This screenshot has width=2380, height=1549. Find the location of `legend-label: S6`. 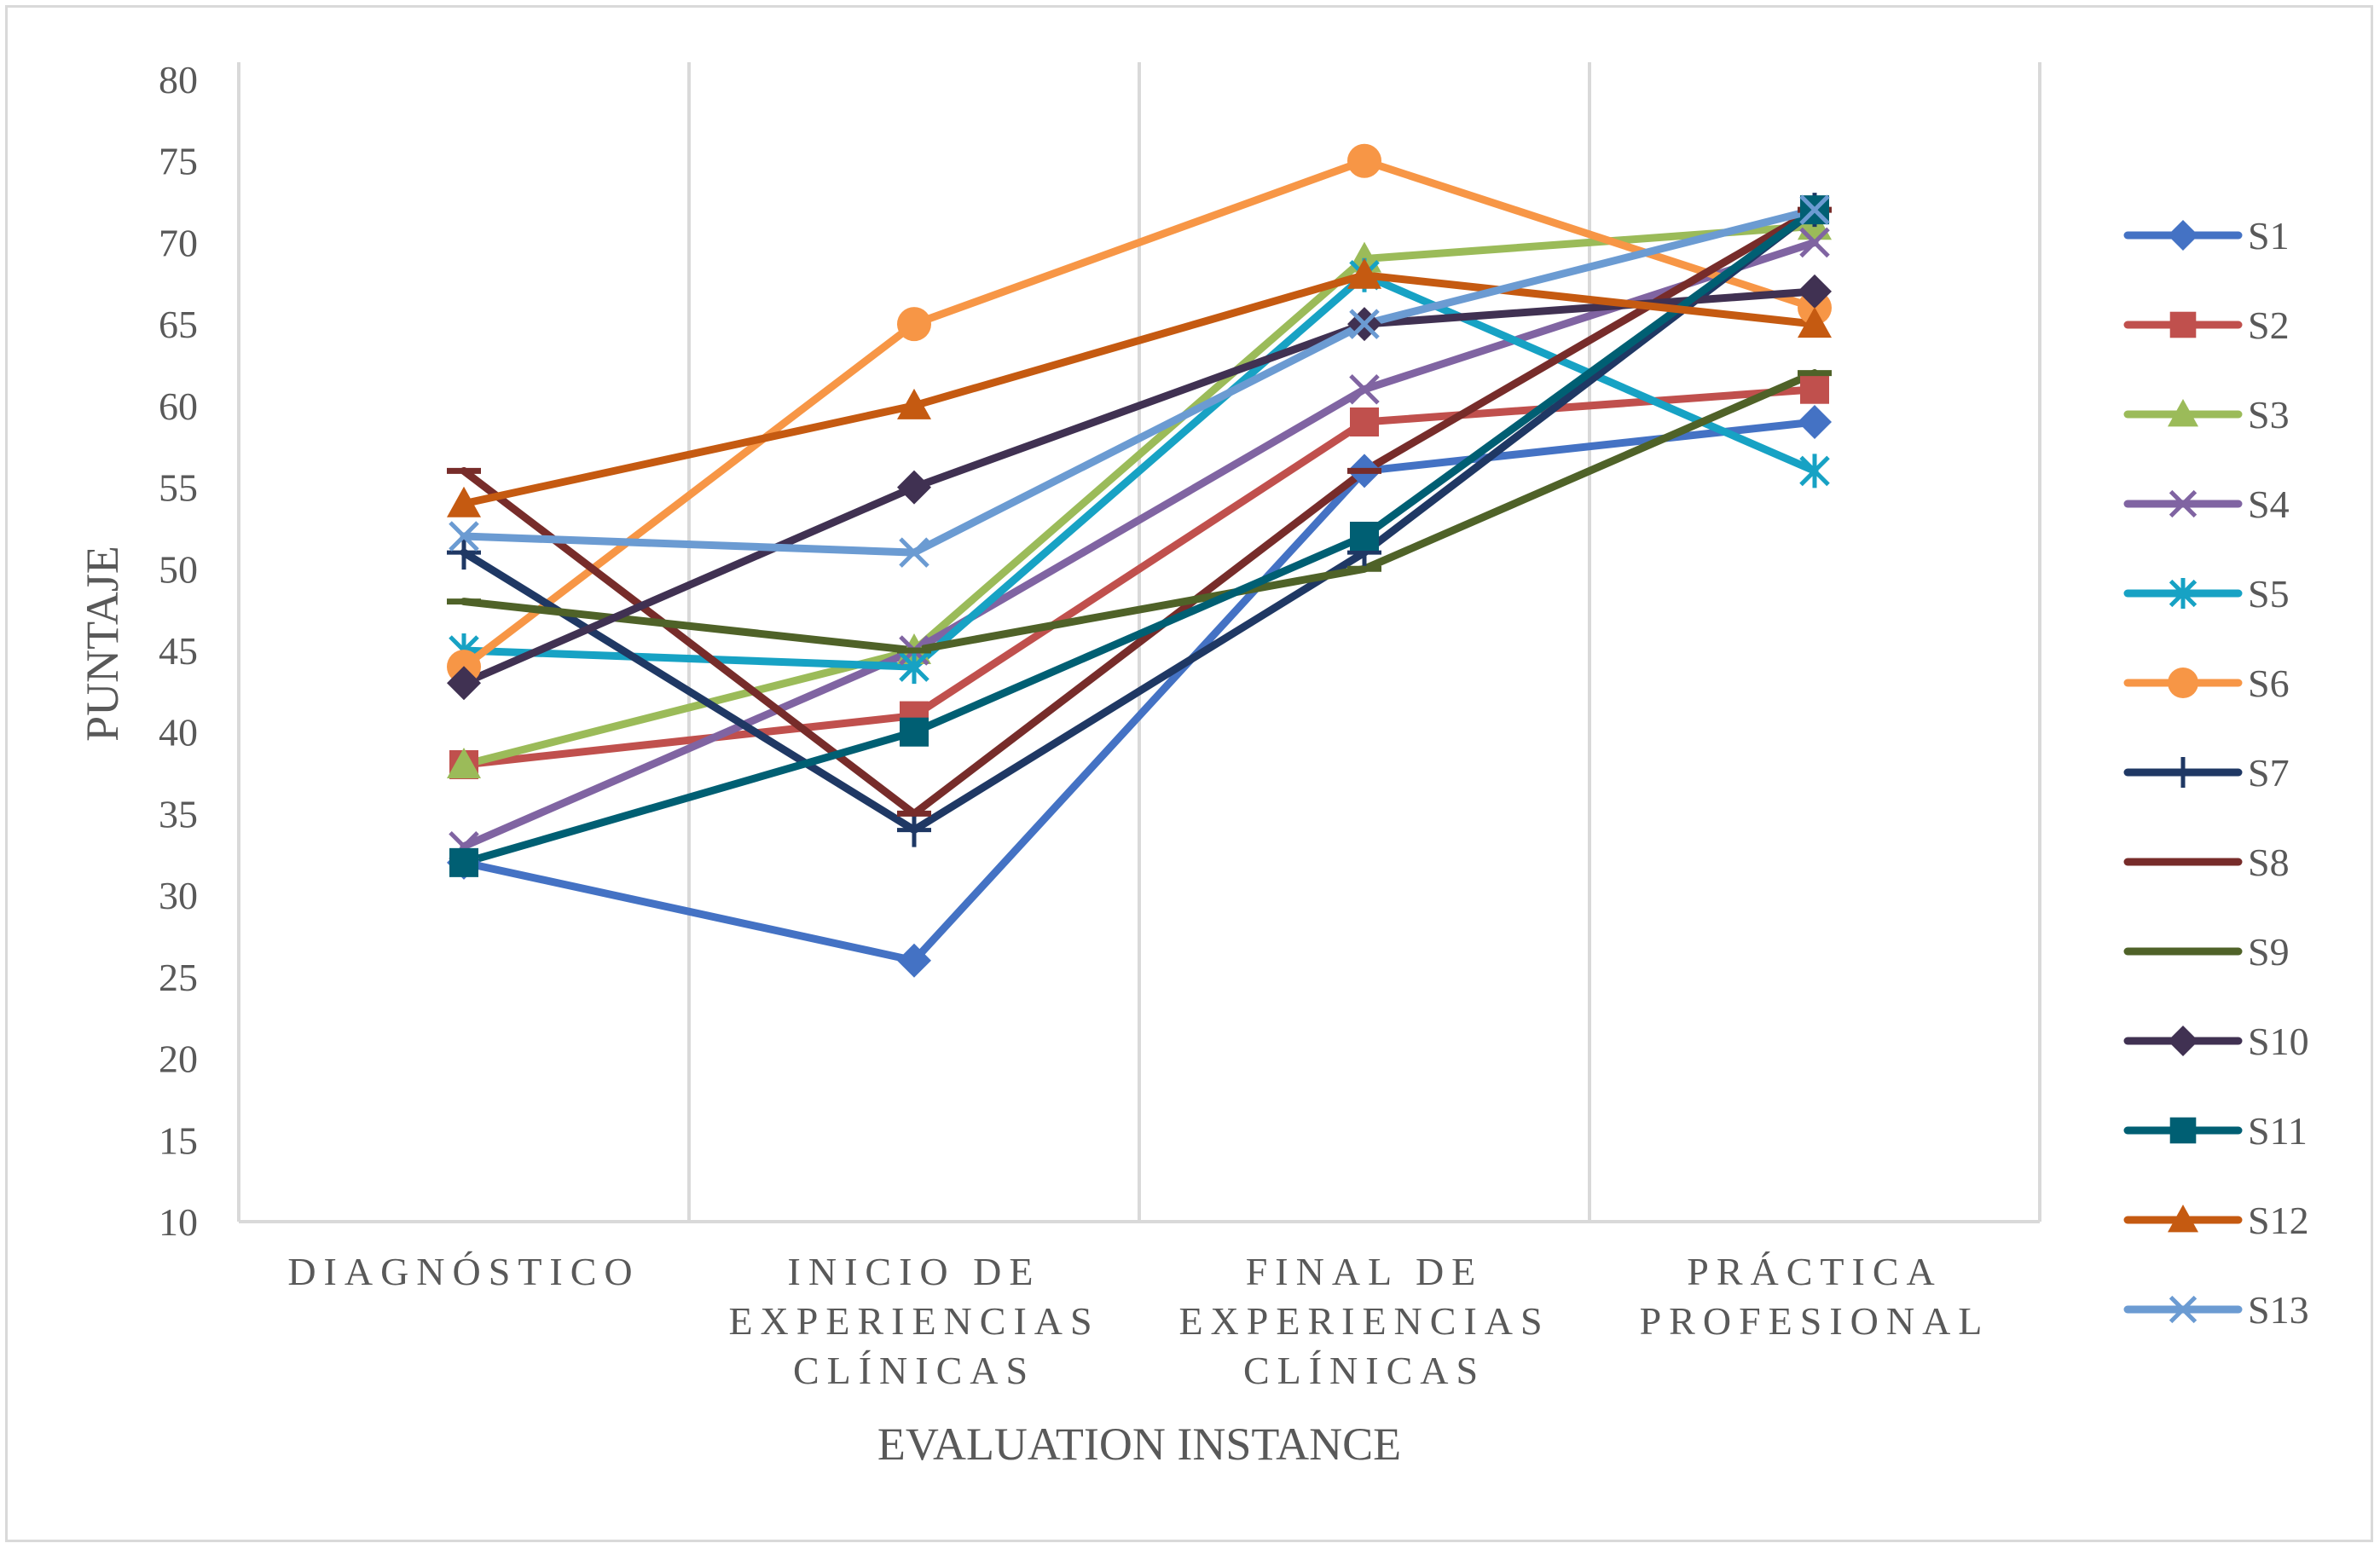

legend-label: S6 is located at coordinates (2269, 683).